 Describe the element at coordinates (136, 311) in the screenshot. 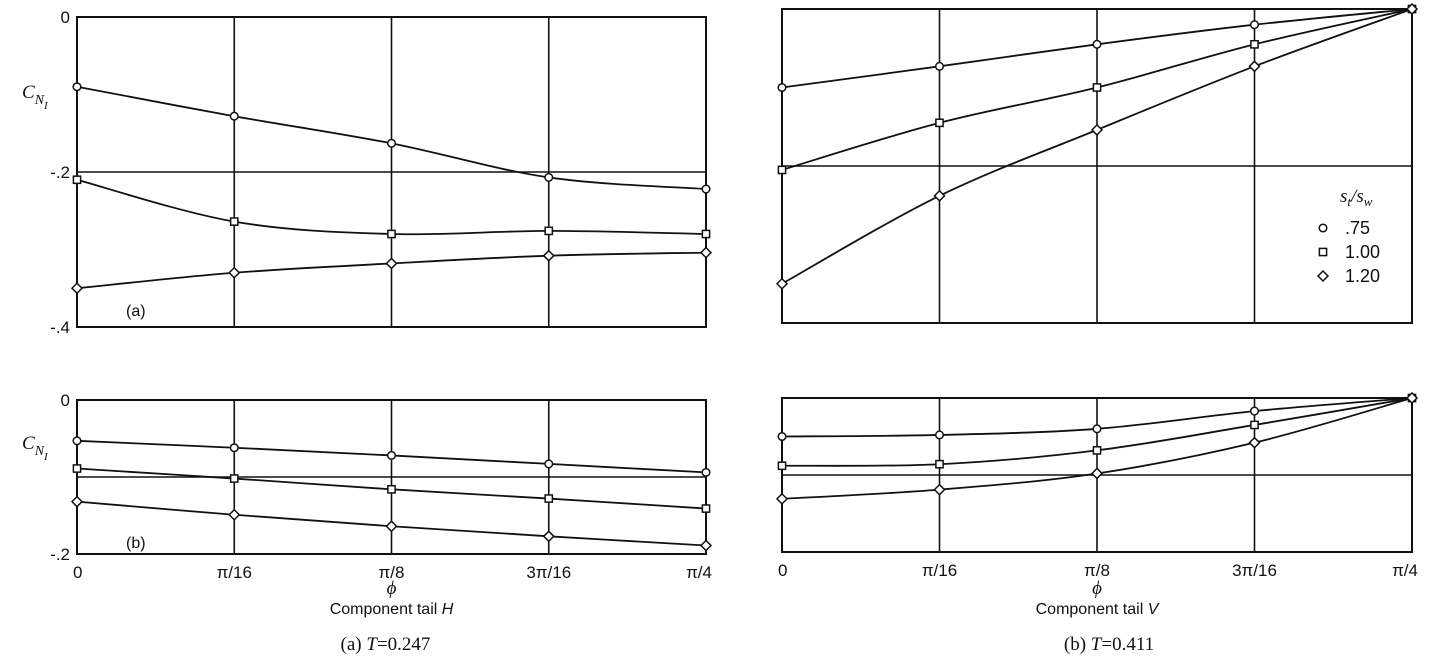

I see `panel-annotation: (a)` at that location.